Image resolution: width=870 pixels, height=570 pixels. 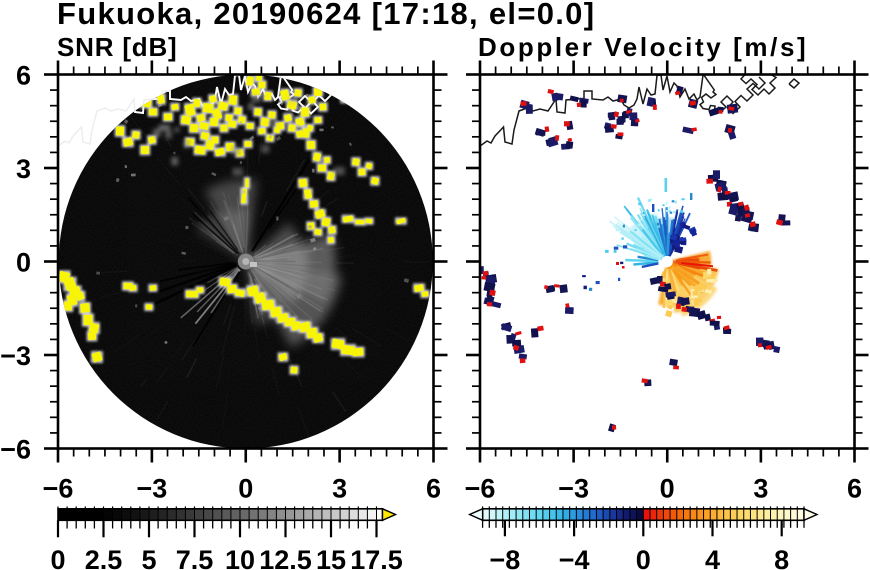 What do you see at coordinates (643, 47) in the screenshot?
I see `svg-text: Doppler Velocity [m/s]` at bounding box center [643, 47].